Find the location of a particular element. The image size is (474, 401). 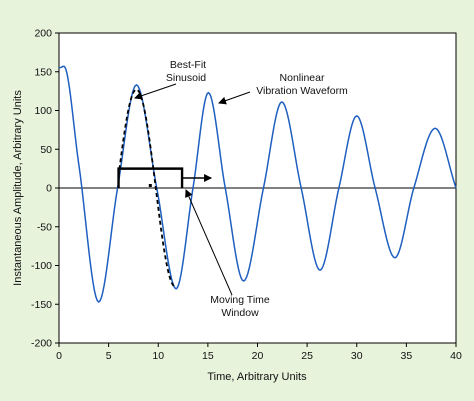

x-tick-label: 0 is located at coordinates (59, 356).